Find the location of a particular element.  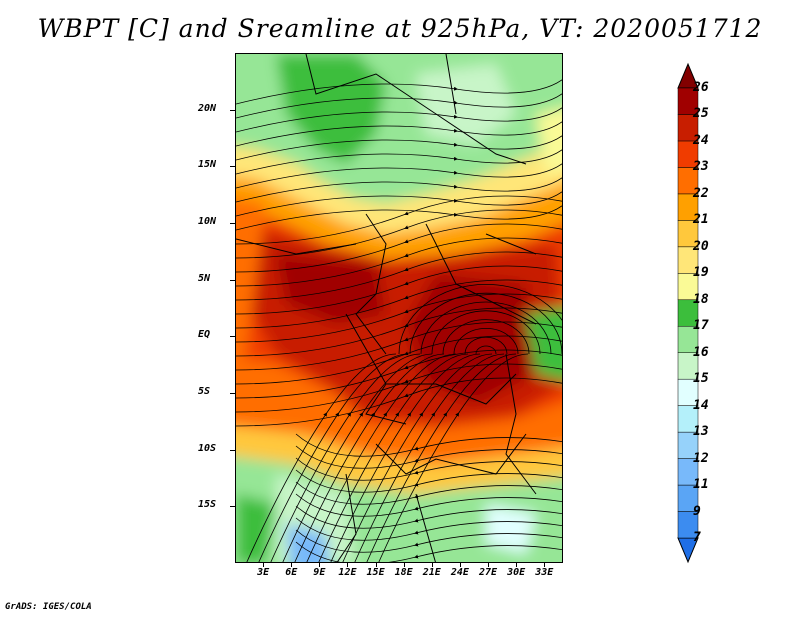

lon-label: 21E is located at coordinates (431, 572).